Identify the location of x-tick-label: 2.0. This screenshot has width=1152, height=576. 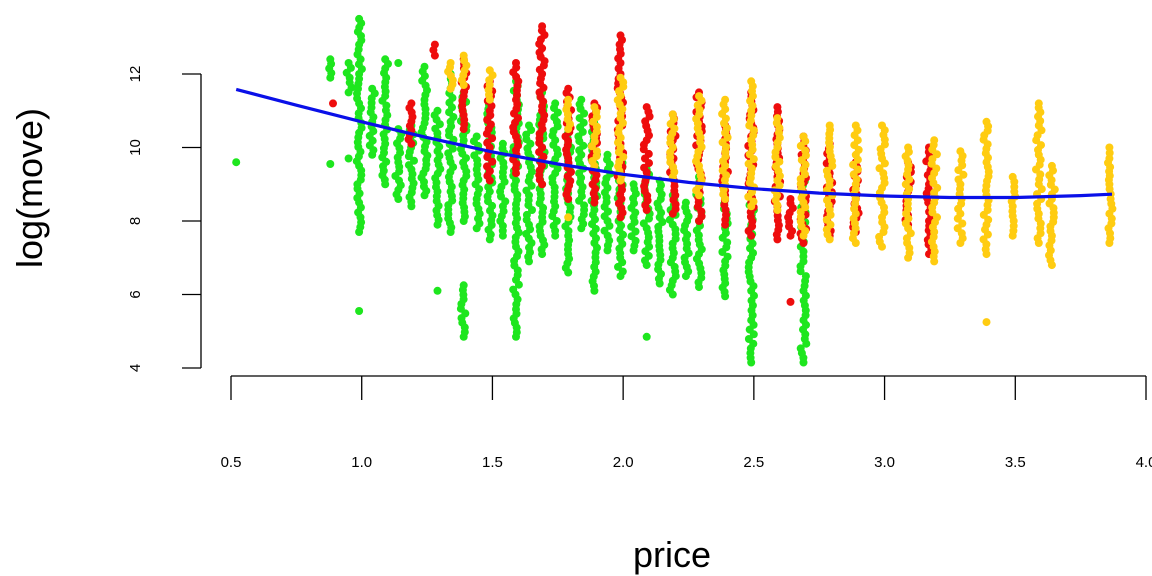
(623, 462).